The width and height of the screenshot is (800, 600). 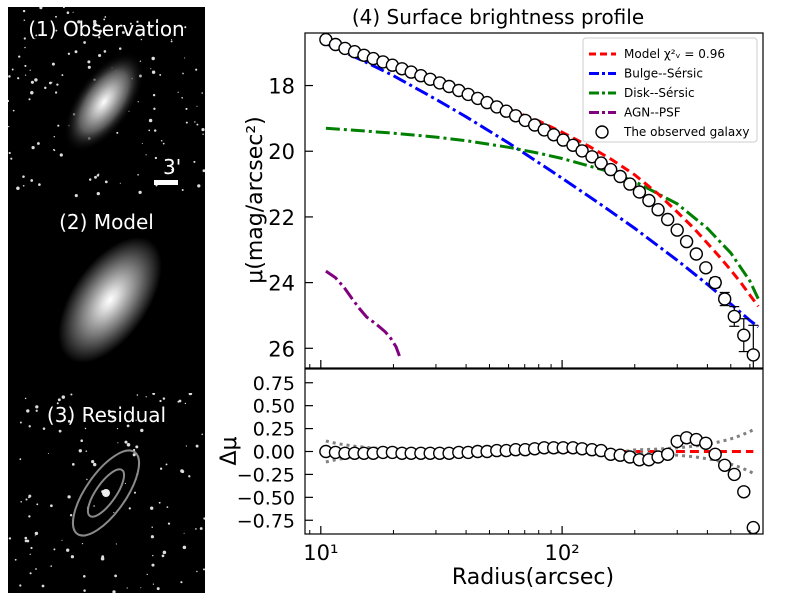 What do you see at coordinates (106, 103) in the screenshot?
I see `observation-panel: (1) Observation 3'` at bounding box center [106, 103].